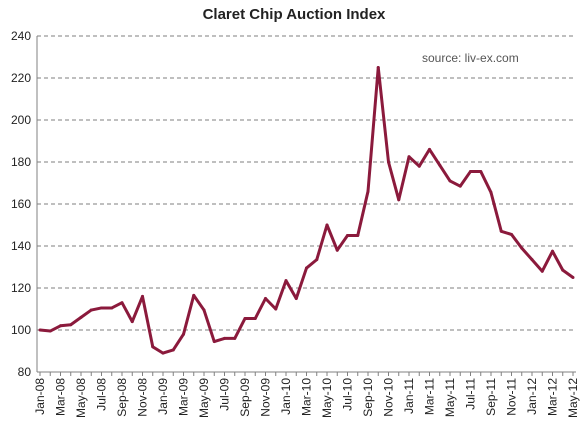 Image resolution: width=588 pixels, height=432 pixels. What do you see at coordinates (81, 398) in the screenshot?
I see `x-tick-label: May-08` at bounding box center [81, 398].